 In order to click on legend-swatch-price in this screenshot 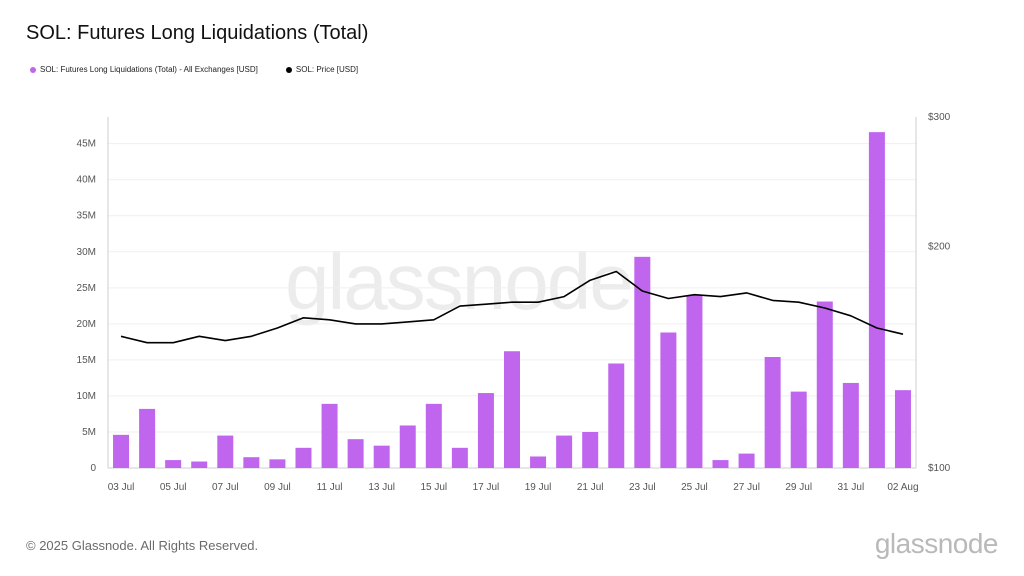, I will do `click(288, 69)`.